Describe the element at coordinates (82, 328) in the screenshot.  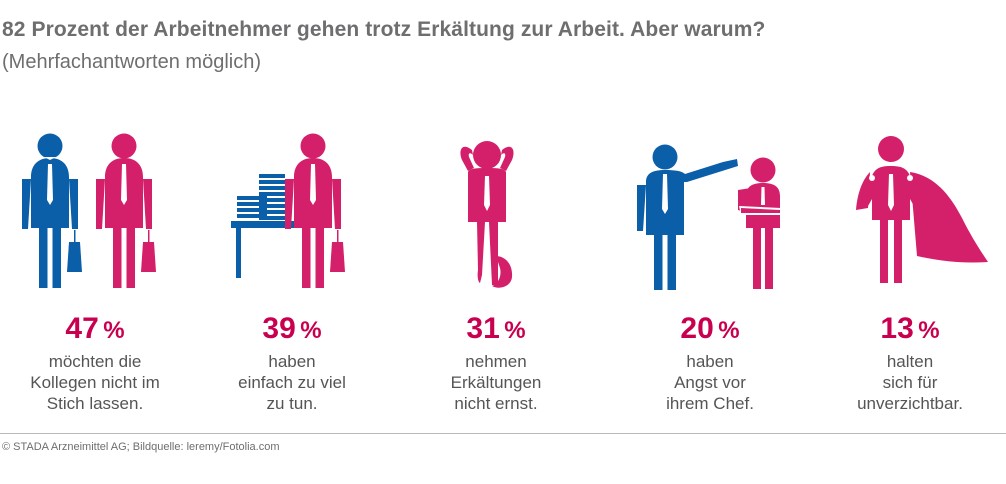
I see `percentage-number: 47` at that location.